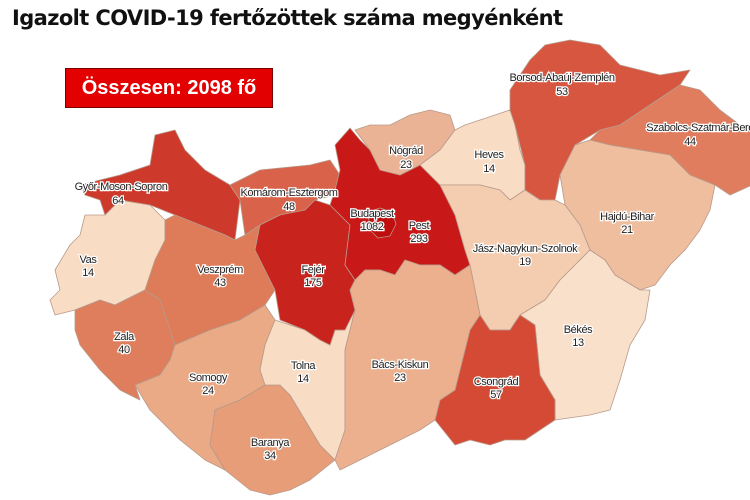 This screenshot has height=500, width=750. I want to click on label-bacs-name: Bács-Kiskun, so click(400, 365).